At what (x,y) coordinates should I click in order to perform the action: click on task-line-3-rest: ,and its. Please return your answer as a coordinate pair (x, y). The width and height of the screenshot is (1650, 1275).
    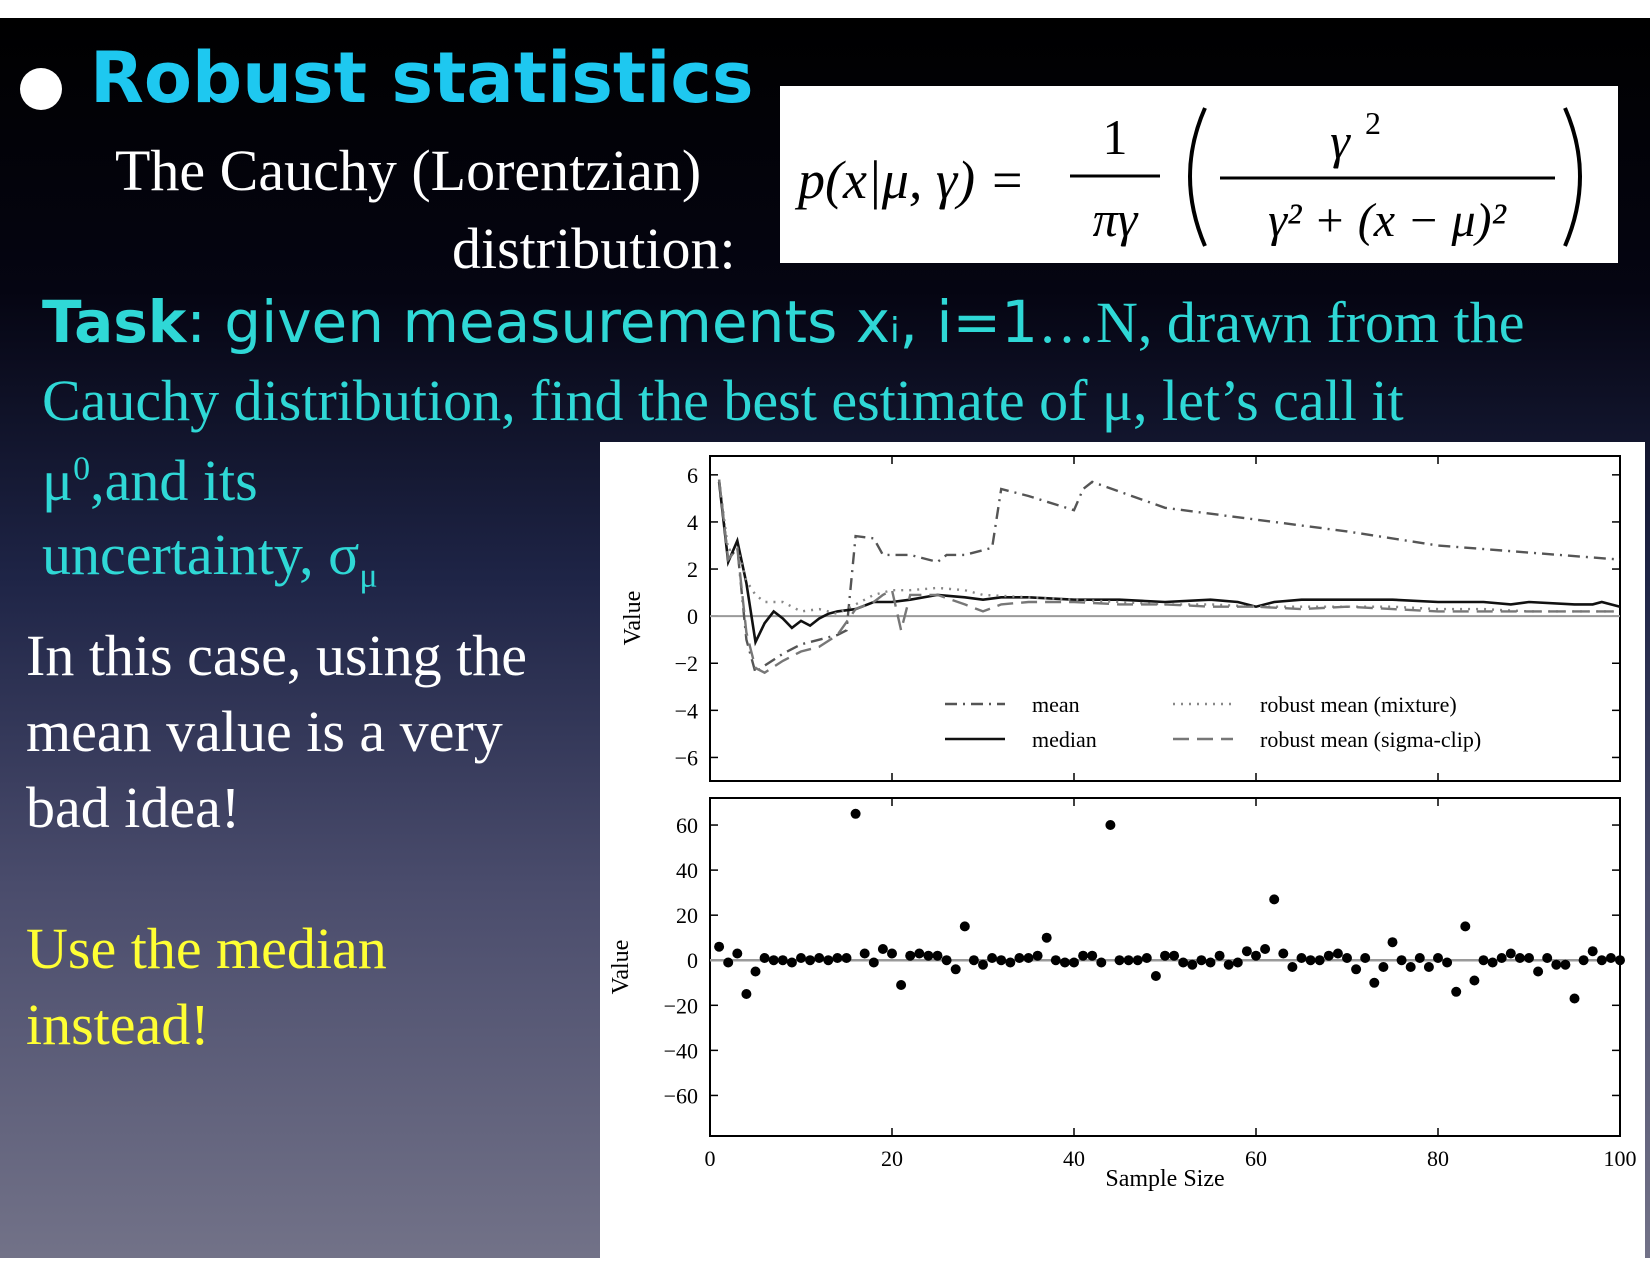
    Looking at the image, I should click on (174, 480).